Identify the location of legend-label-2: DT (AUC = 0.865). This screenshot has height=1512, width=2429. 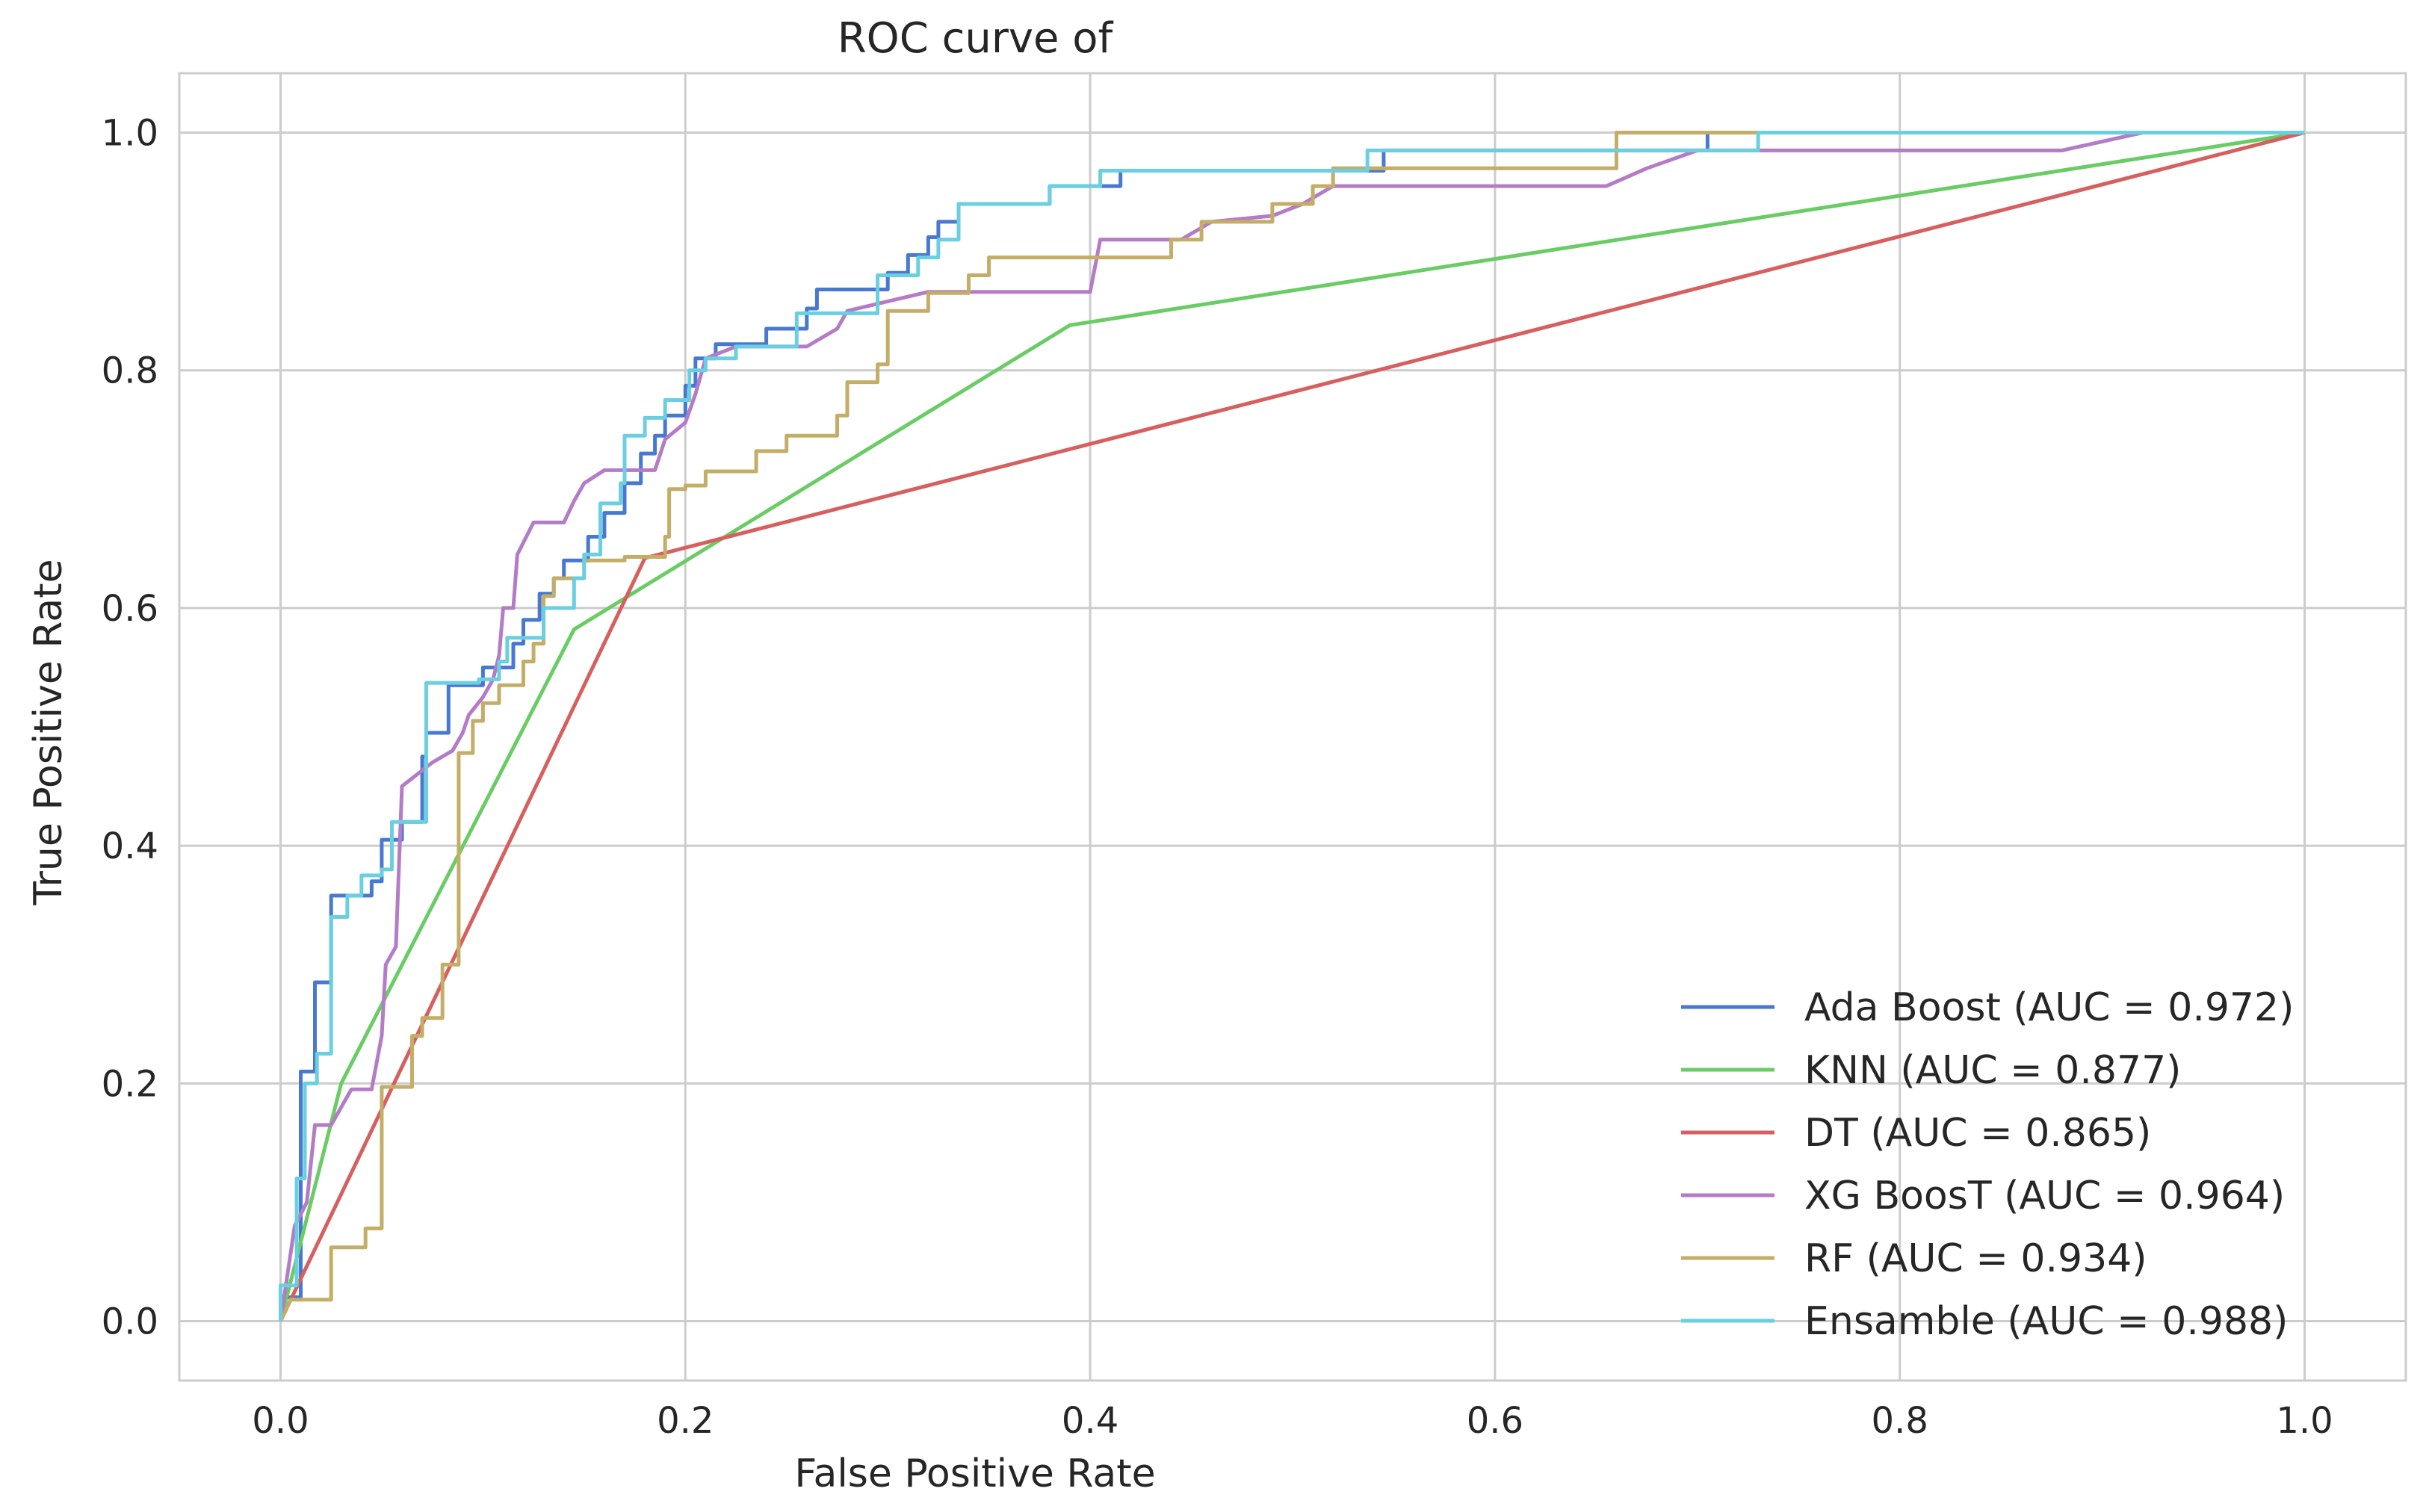
(1977, 1133).